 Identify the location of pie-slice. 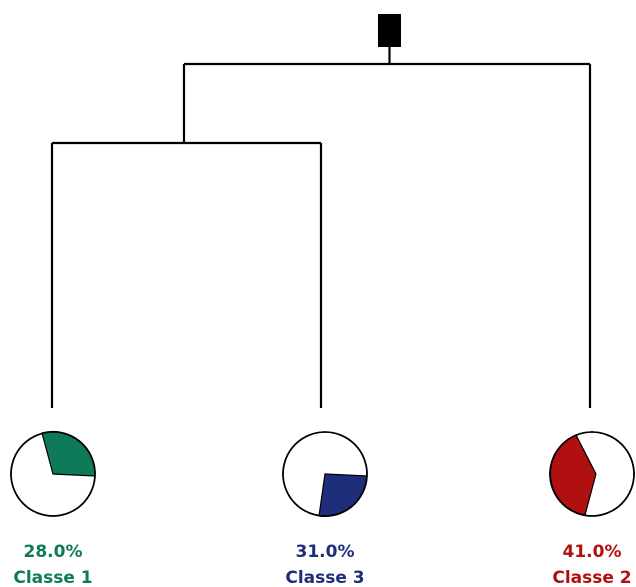
(343, 495).